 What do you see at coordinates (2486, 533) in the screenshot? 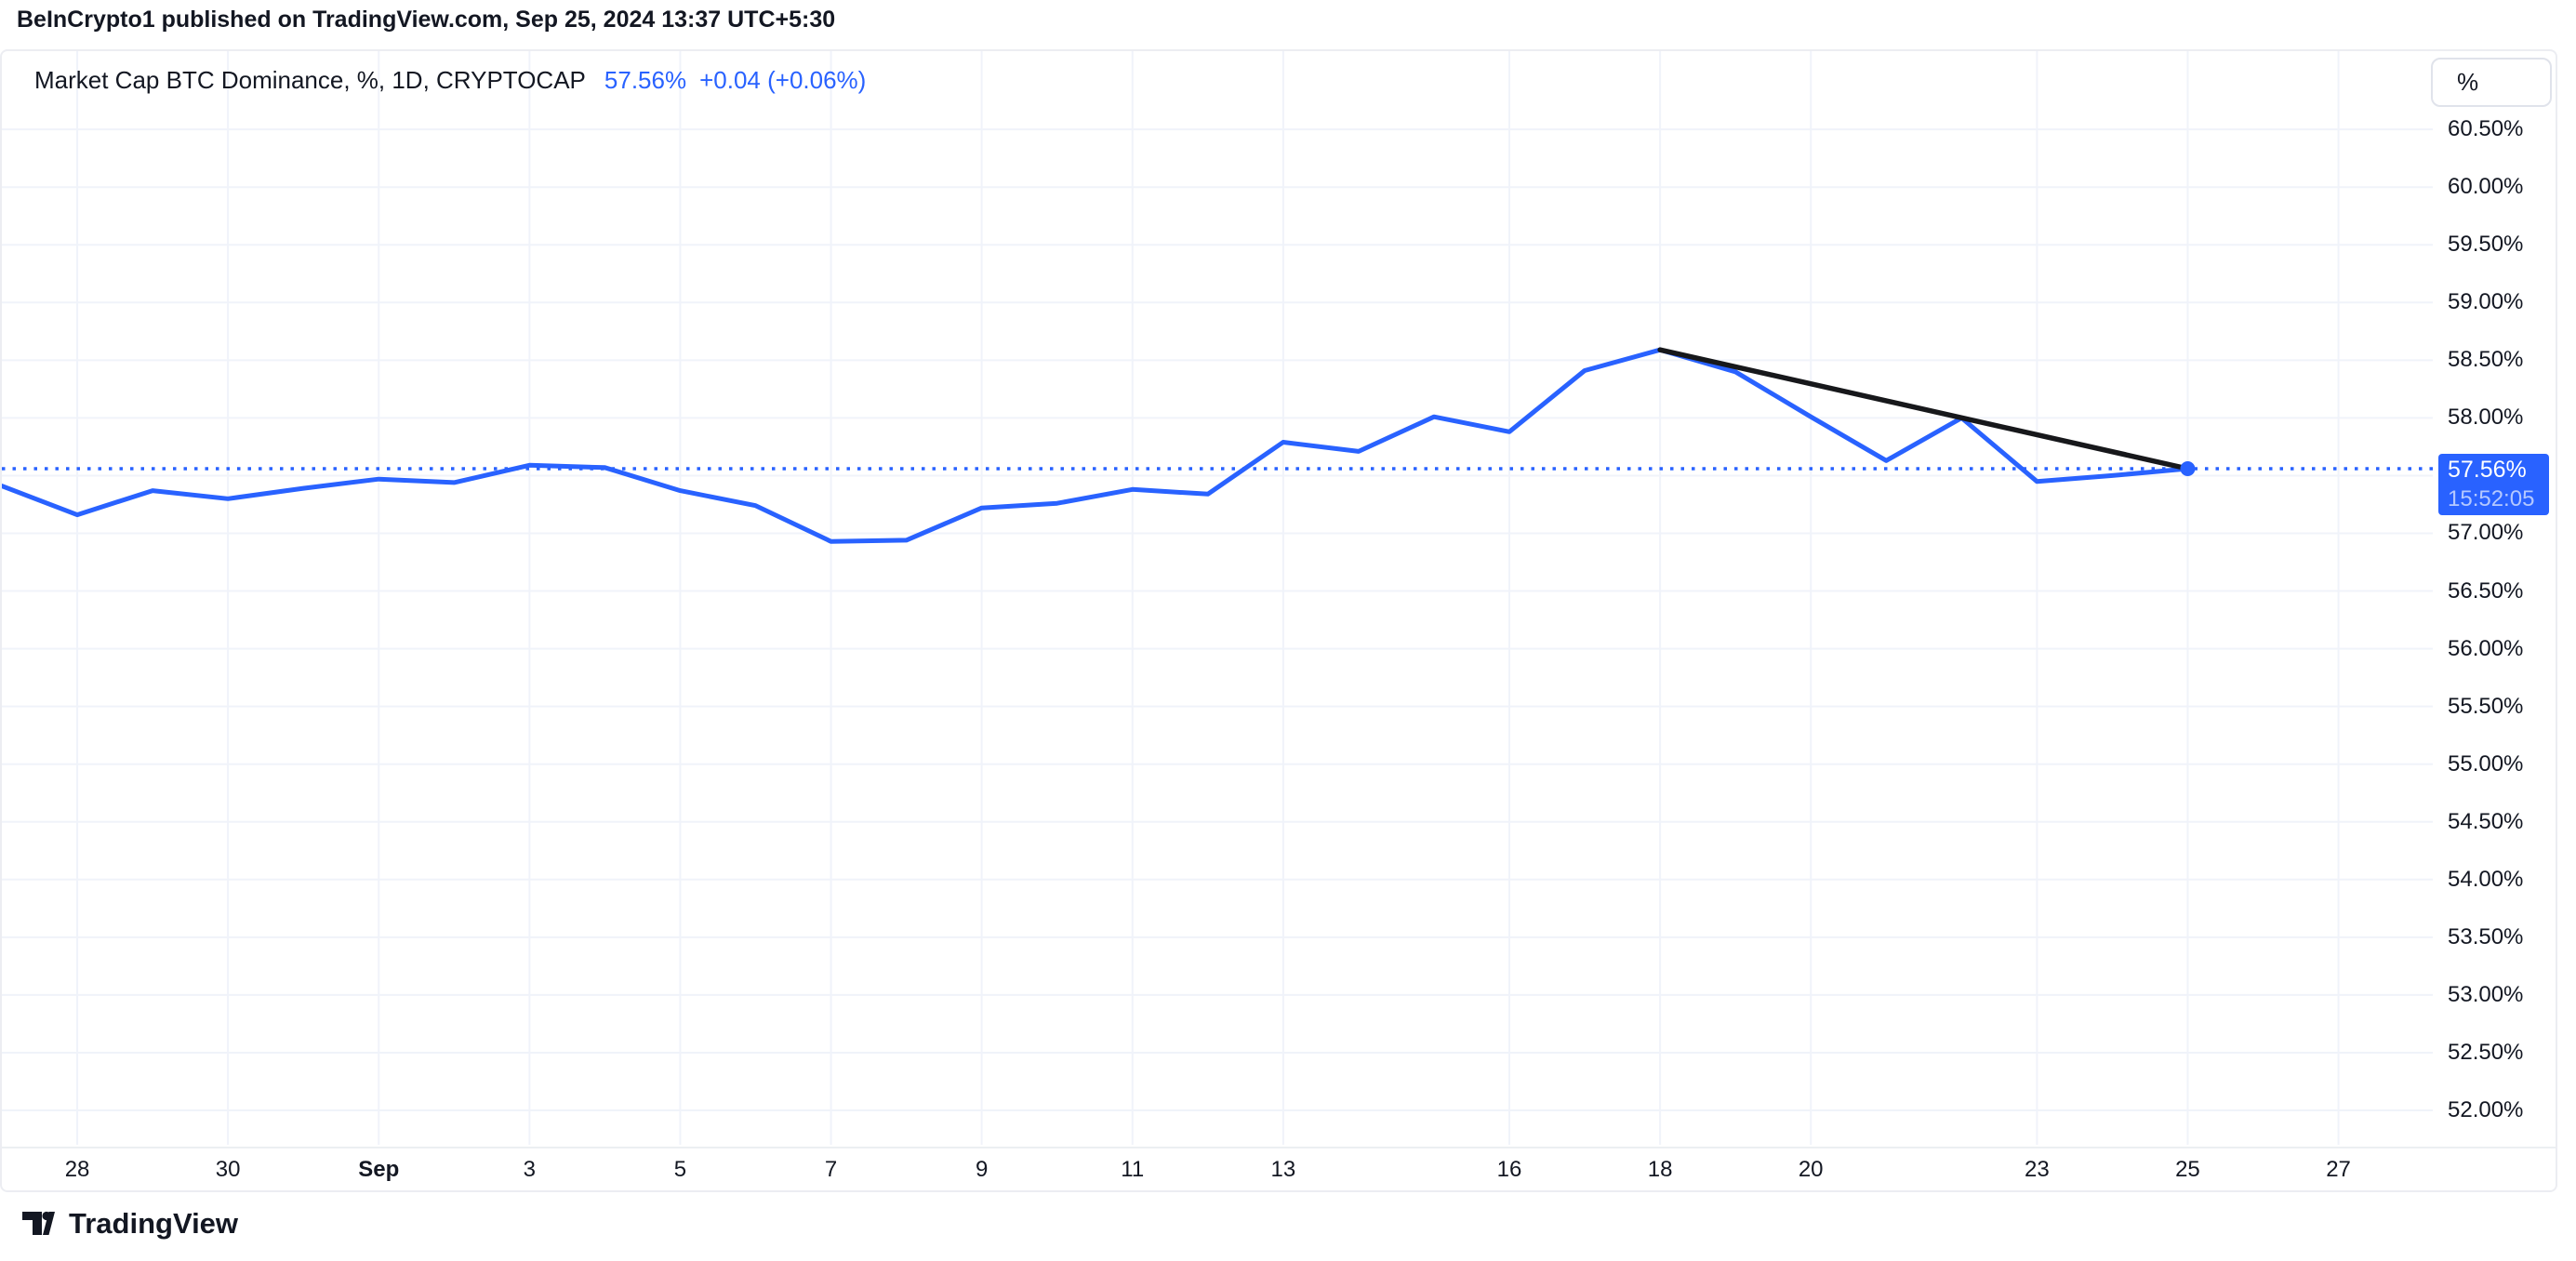
I see `price-scale-label: 57.00%` at bounding box center [2486, 533].